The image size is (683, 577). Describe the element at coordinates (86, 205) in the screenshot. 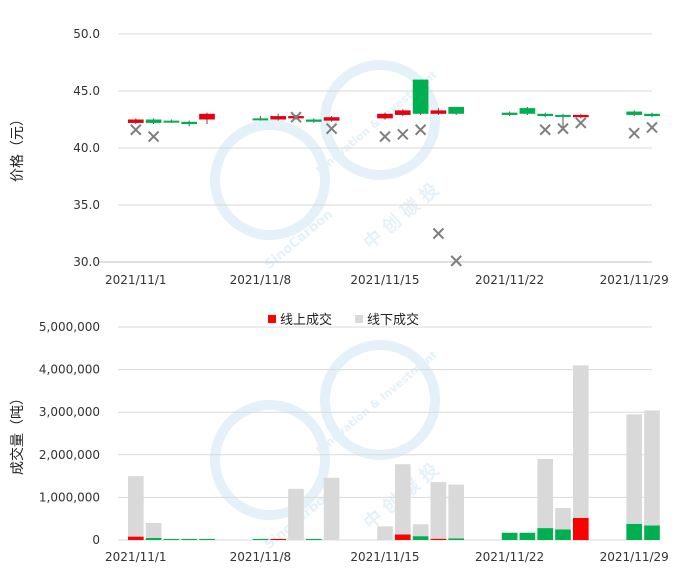

I see `price-y-tick-label: 35.0` at that location.